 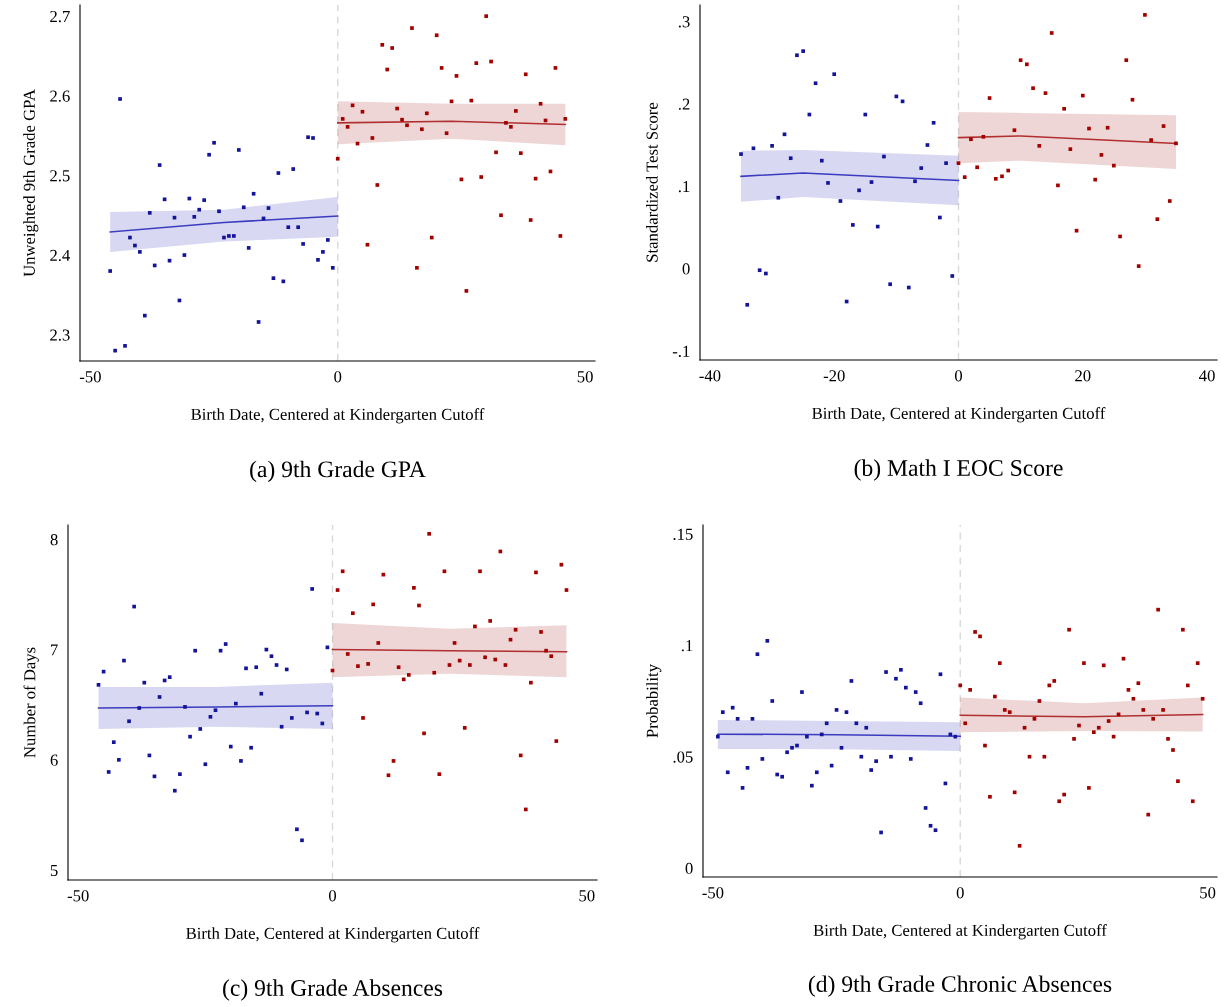 I want to click on text: (c) 9th Grade Absences, so click(x=333, y=990).